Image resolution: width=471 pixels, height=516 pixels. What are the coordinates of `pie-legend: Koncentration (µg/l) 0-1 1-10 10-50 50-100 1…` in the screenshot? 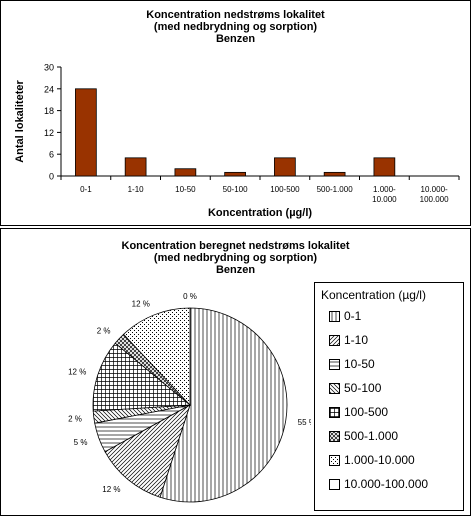 It's located at (389, 396).